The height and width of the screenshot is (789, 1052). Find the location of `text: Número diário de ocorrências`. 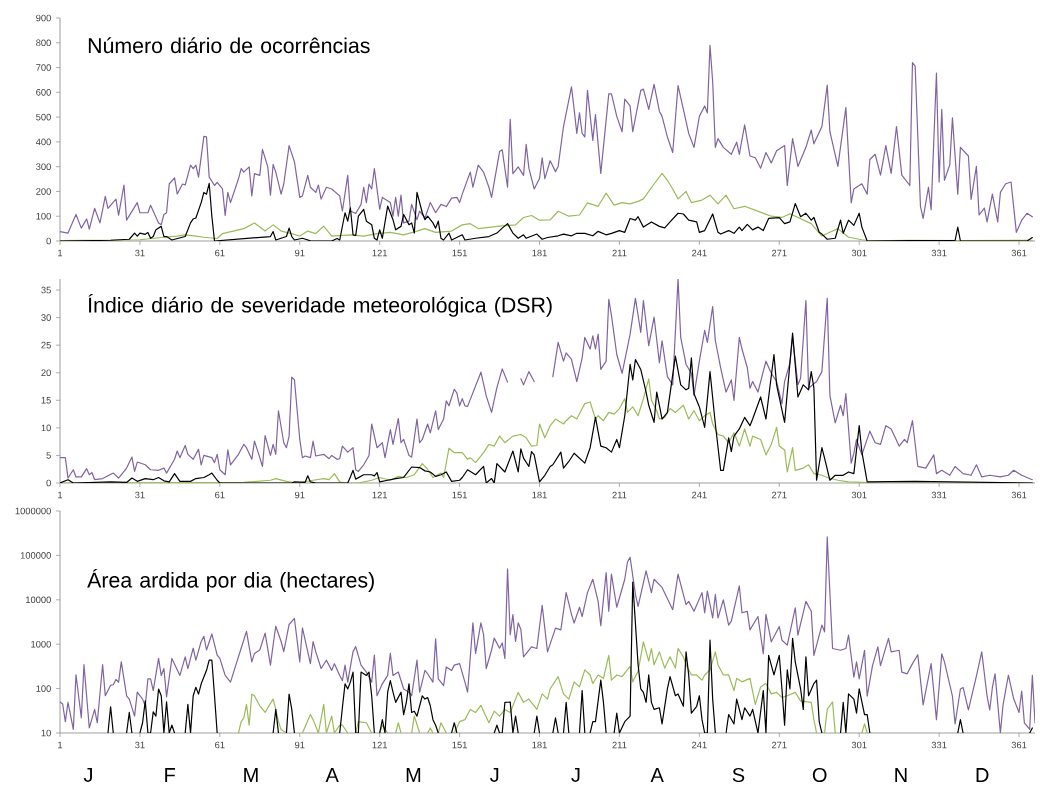

text: Número diário de ocorrências is located at coordinates (229, 45).